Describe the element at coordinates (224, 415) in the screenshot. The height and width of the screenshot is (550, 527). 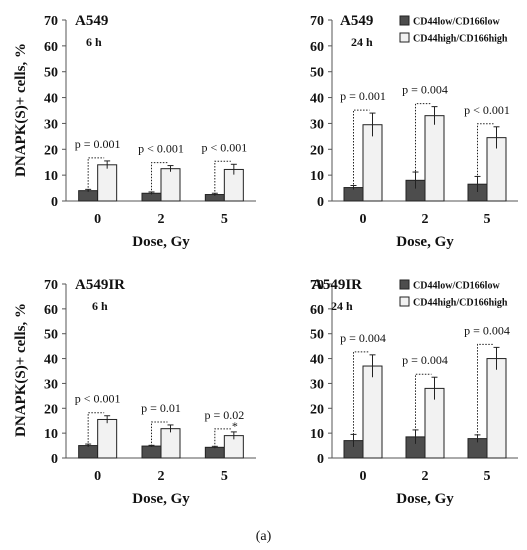
I see `p-value-label: p = 0.02` at that location.